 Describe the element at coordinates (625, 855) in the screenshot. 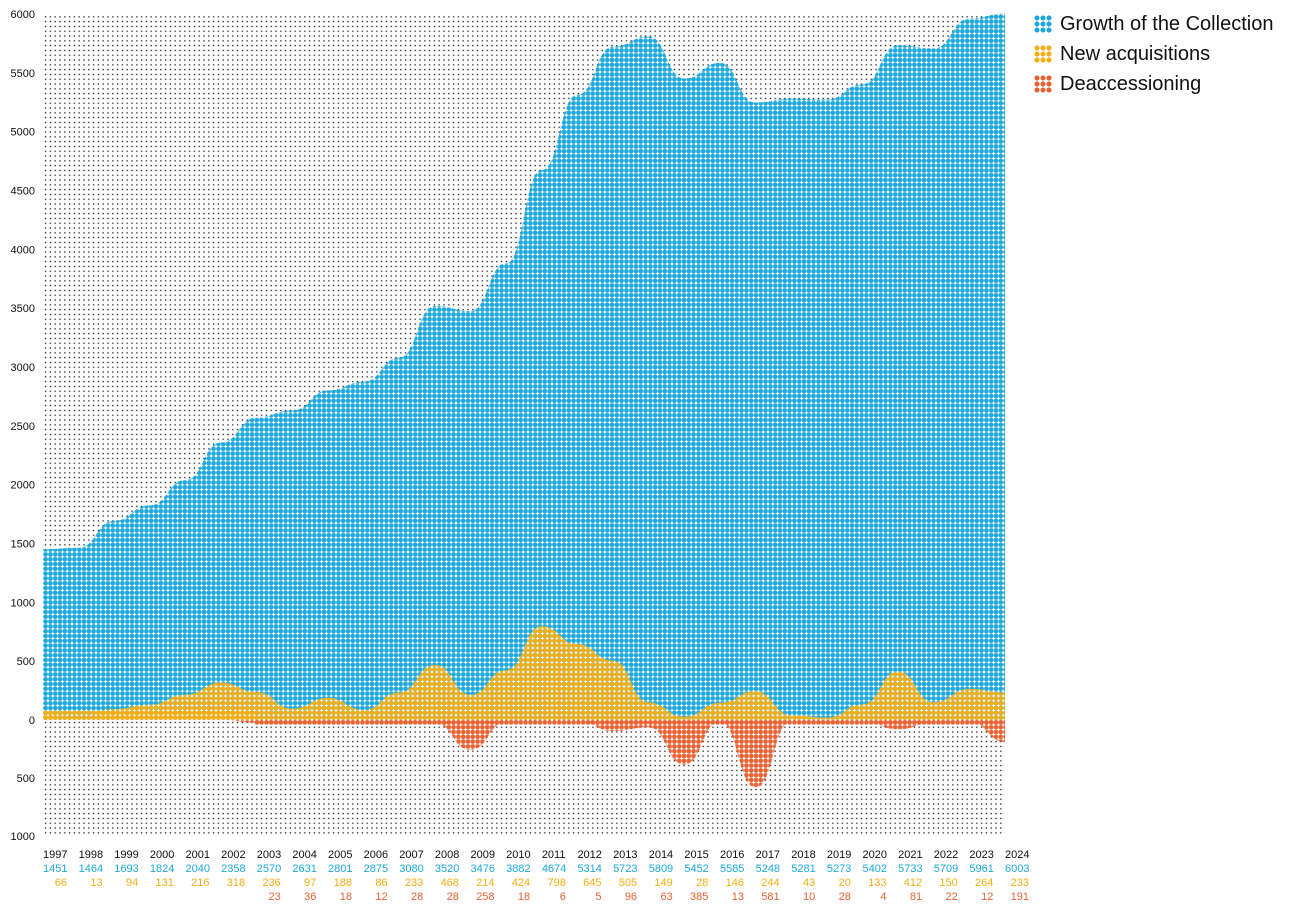

I see `x-tick-label-year: 2013` at that location.